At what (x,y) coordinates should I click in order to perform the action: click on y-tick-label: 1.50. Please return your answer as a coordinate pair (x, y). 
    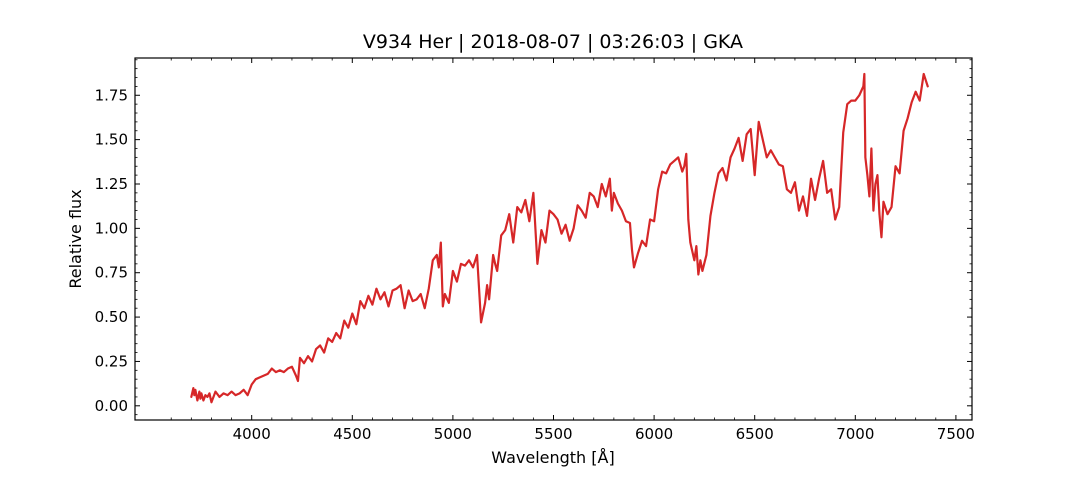
    Looking at the image, I should click on (111, 140).